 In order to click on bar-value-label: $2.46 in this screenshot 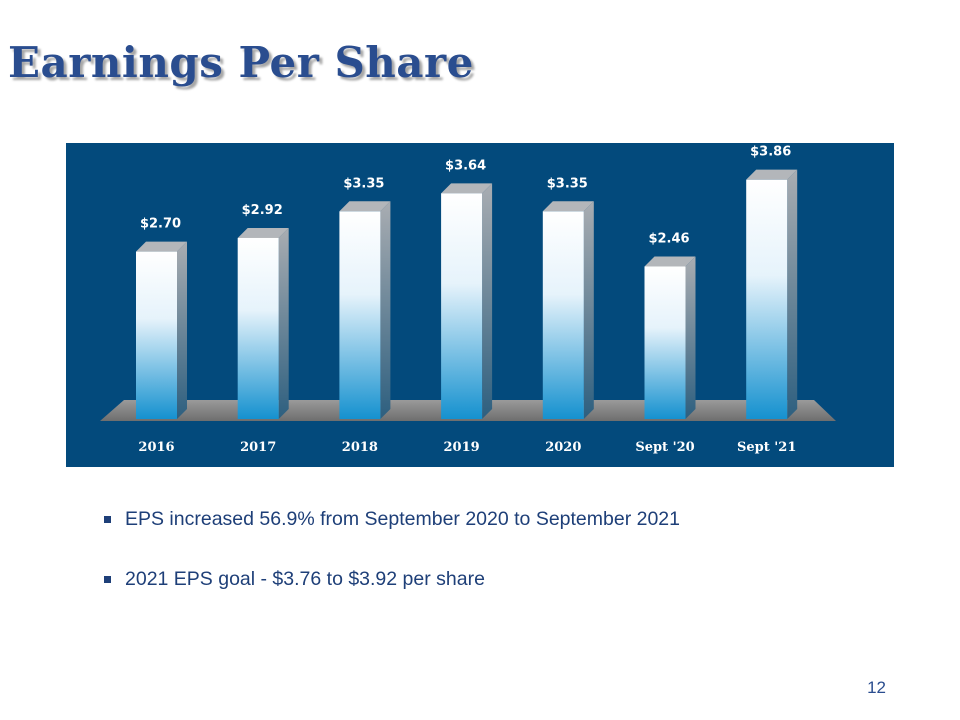, I will do `click(668, 238)`.